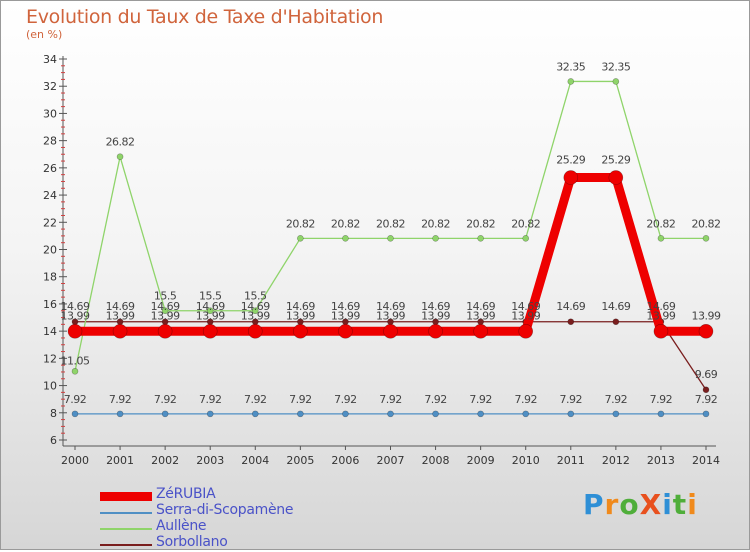  I want to click on x-tick-label: 2011, so click(571, 460).